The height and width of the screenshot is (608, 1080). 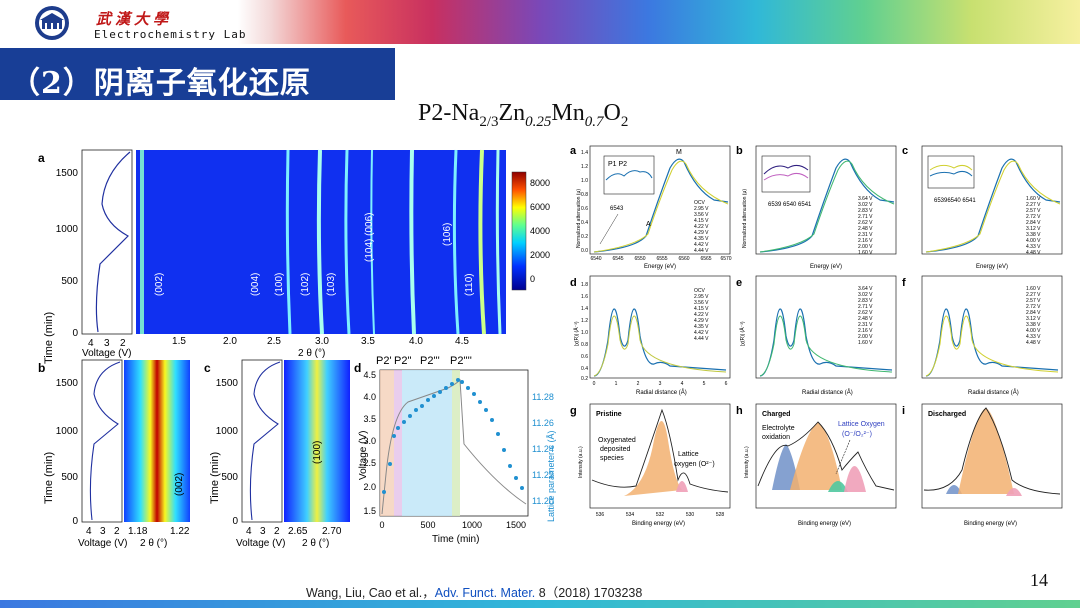 I want to click on colorbar-tick: 6000, so click(x=540, y=207).